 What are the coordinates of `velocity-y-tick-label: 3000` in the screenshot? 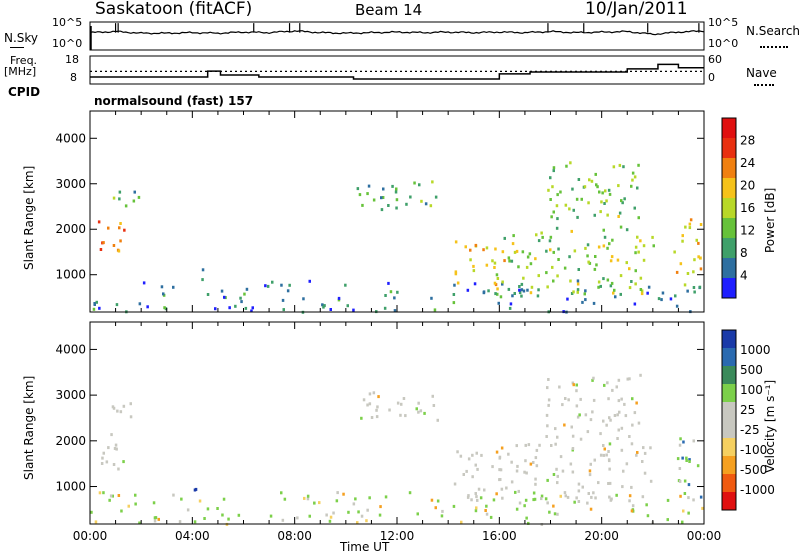 It's located at (70, 395).